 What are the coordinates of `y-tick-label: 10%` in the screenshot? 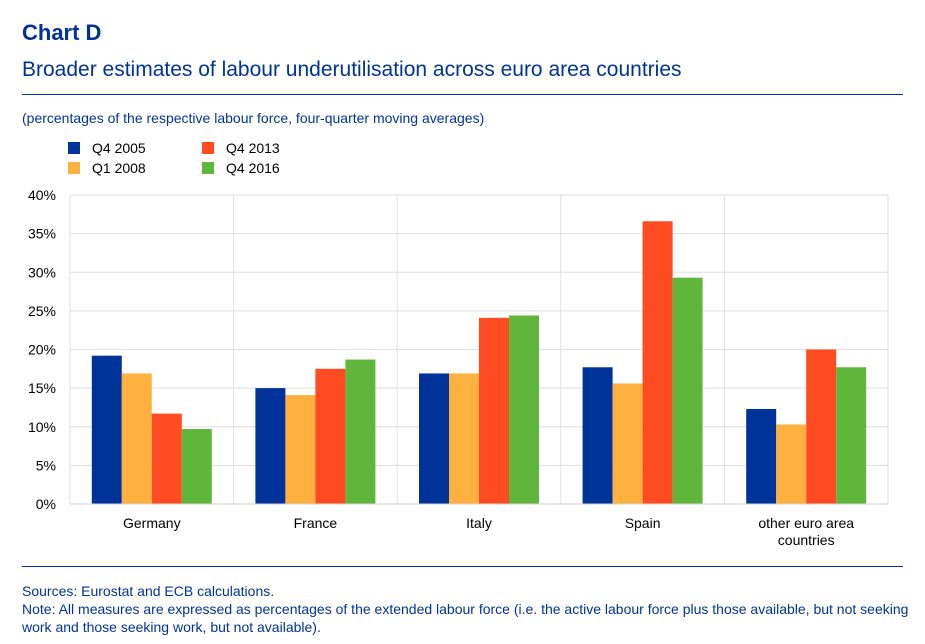 It's located at (42, 427).